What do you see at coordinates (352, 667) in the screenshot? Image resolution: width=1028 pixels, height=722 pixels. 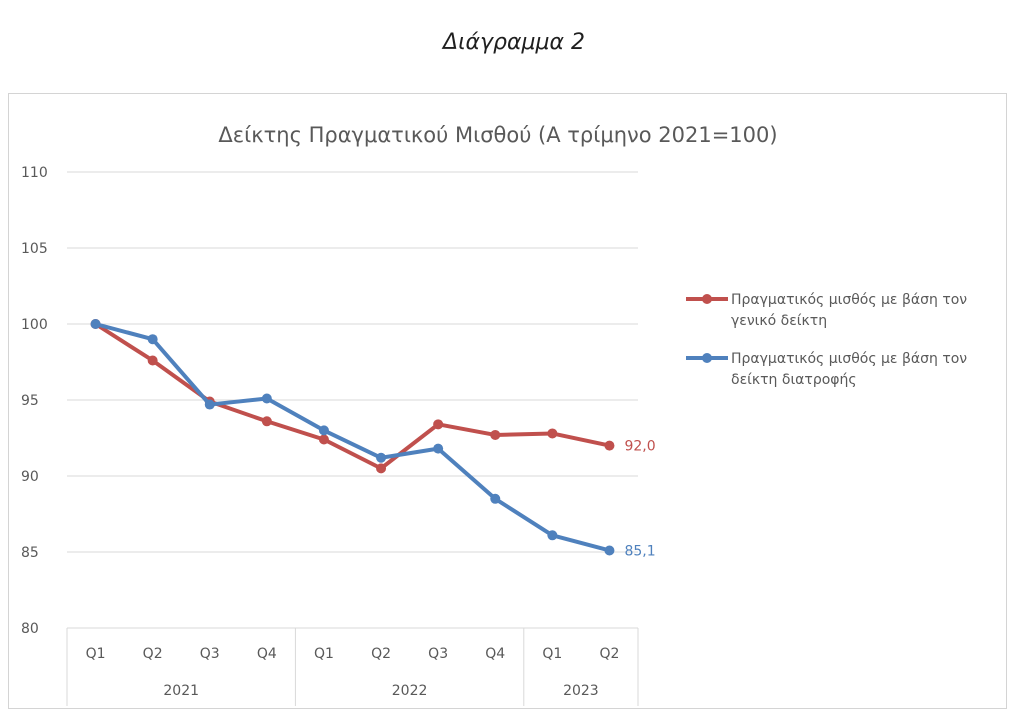 I see `x-axis: Q1 Q2 Q3 Q4 Q1 Q2 Q3 Q4 Q1 Q2 2021 2022 2023` at bounding box center [352, 667].